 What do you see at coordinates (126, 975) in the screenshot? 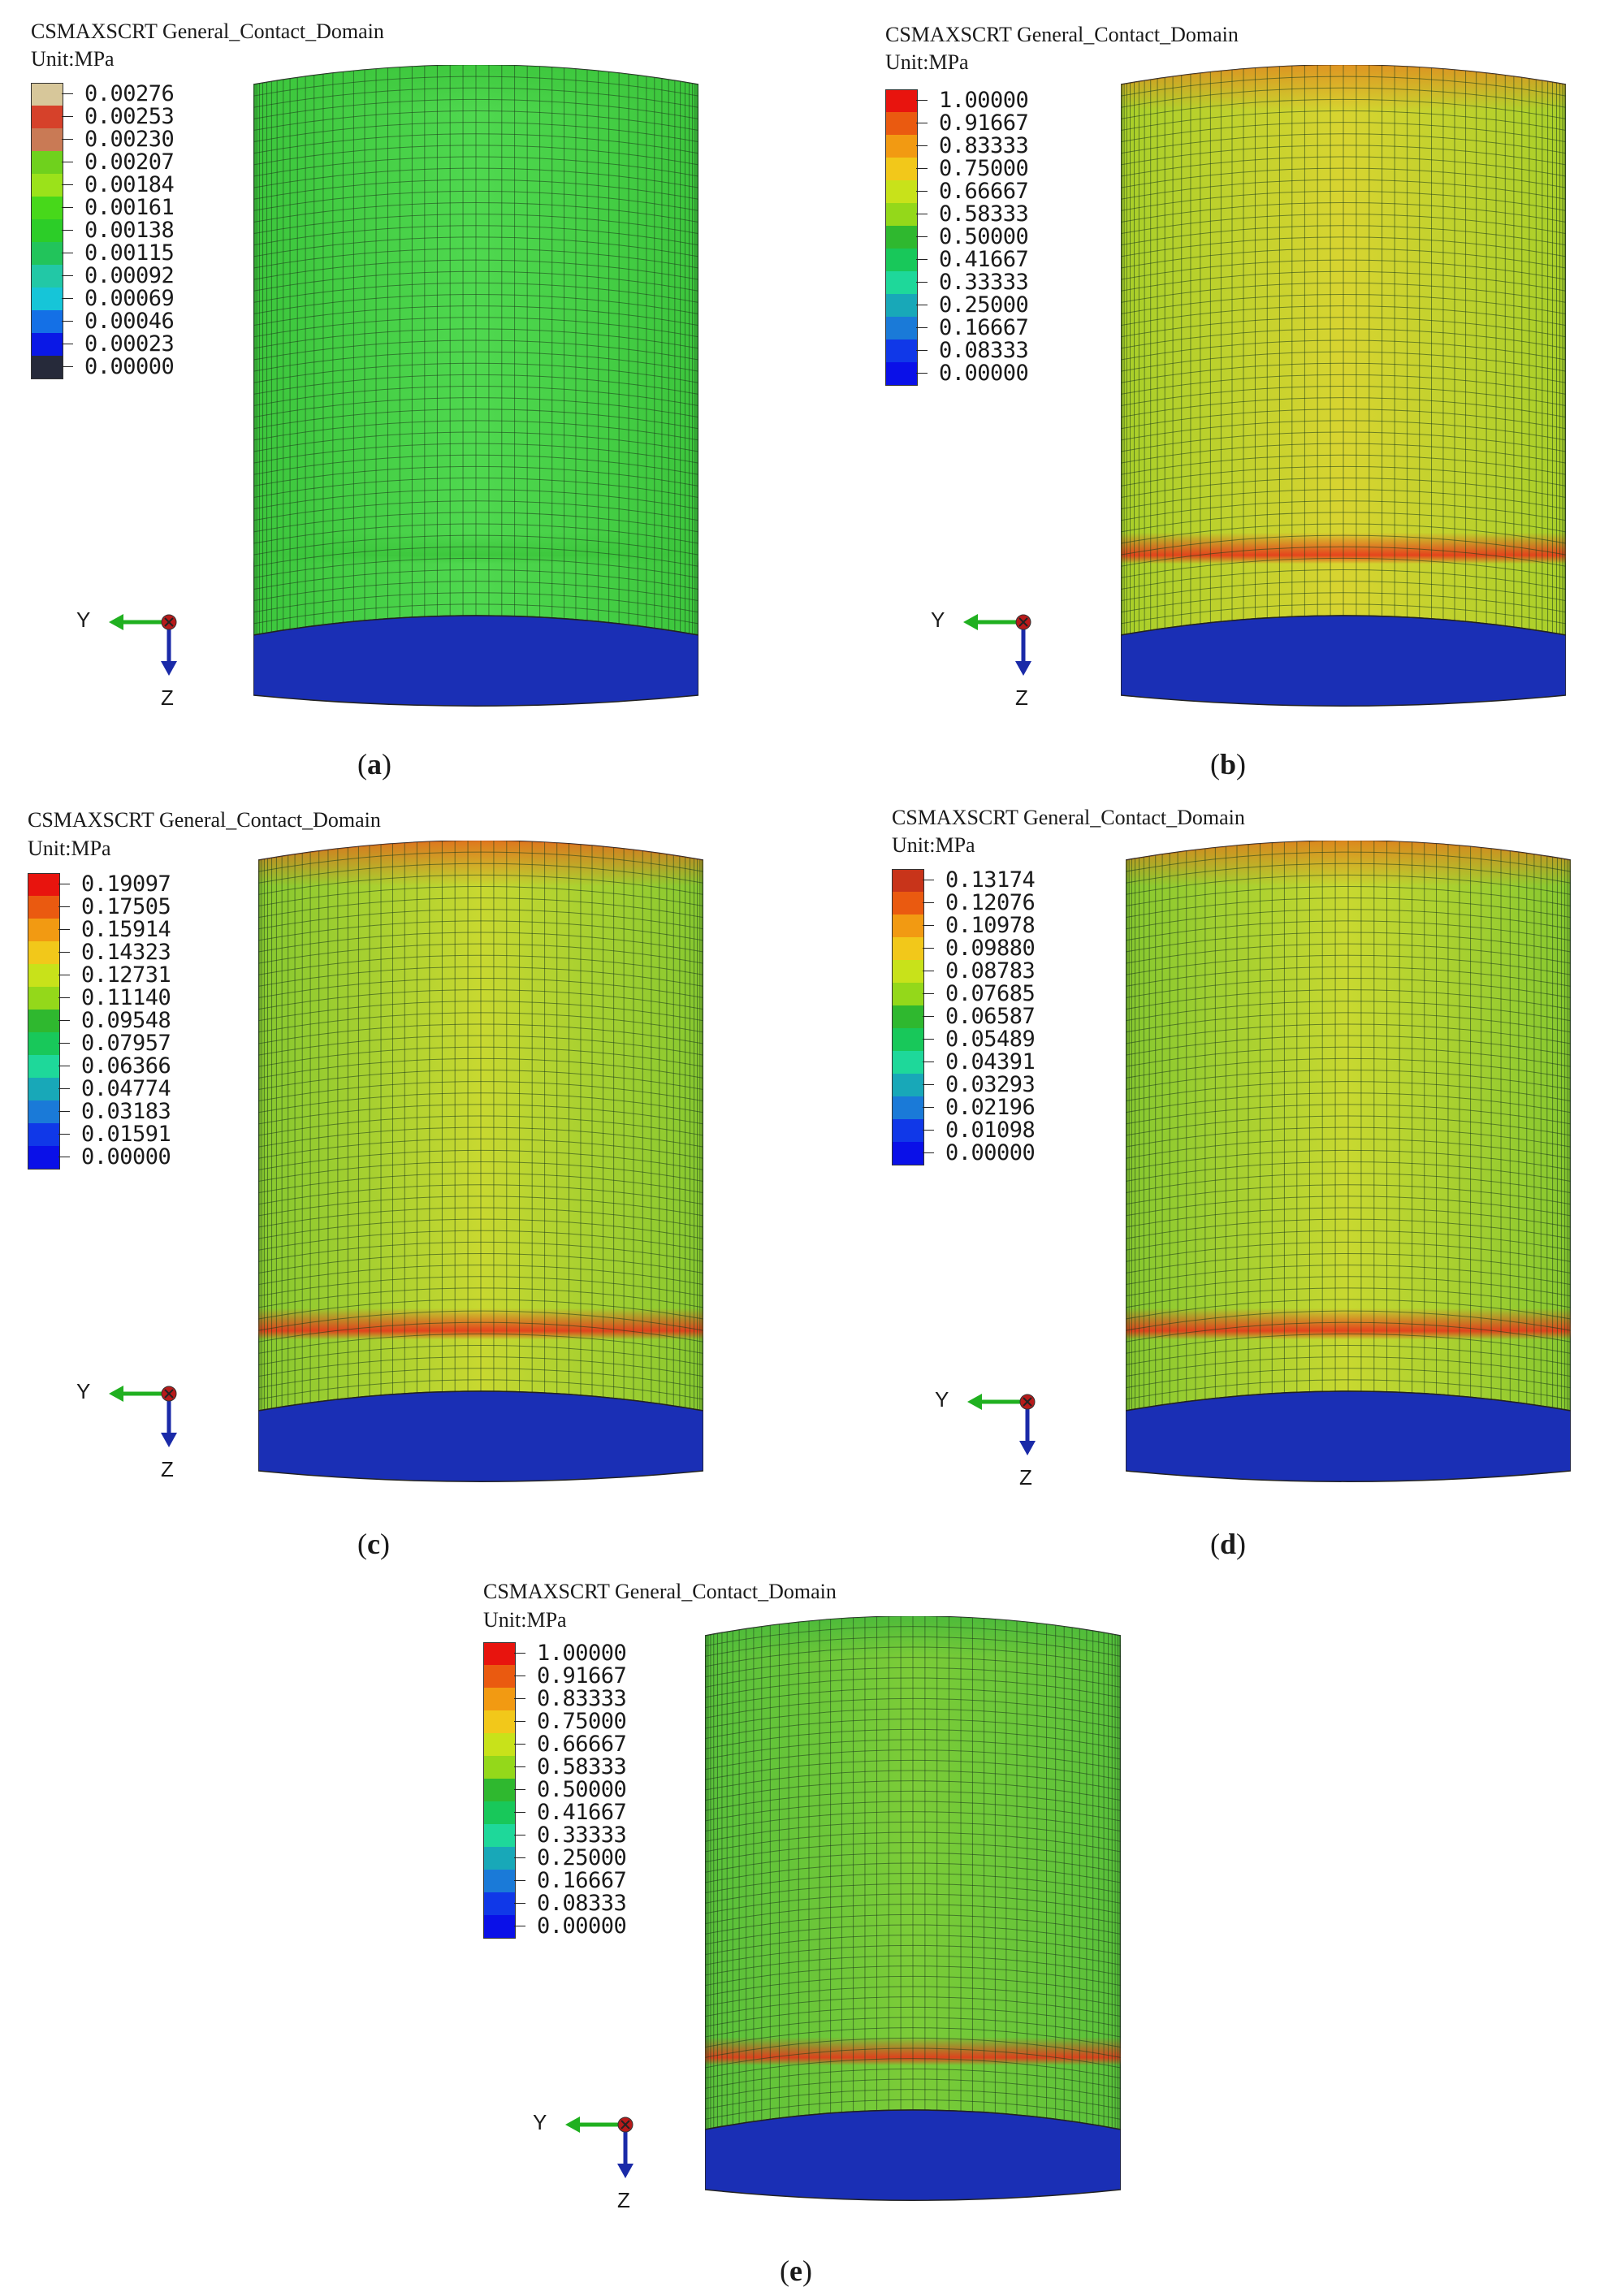
I see `legend-value: 0.12731` at bounding box center [126, 975].